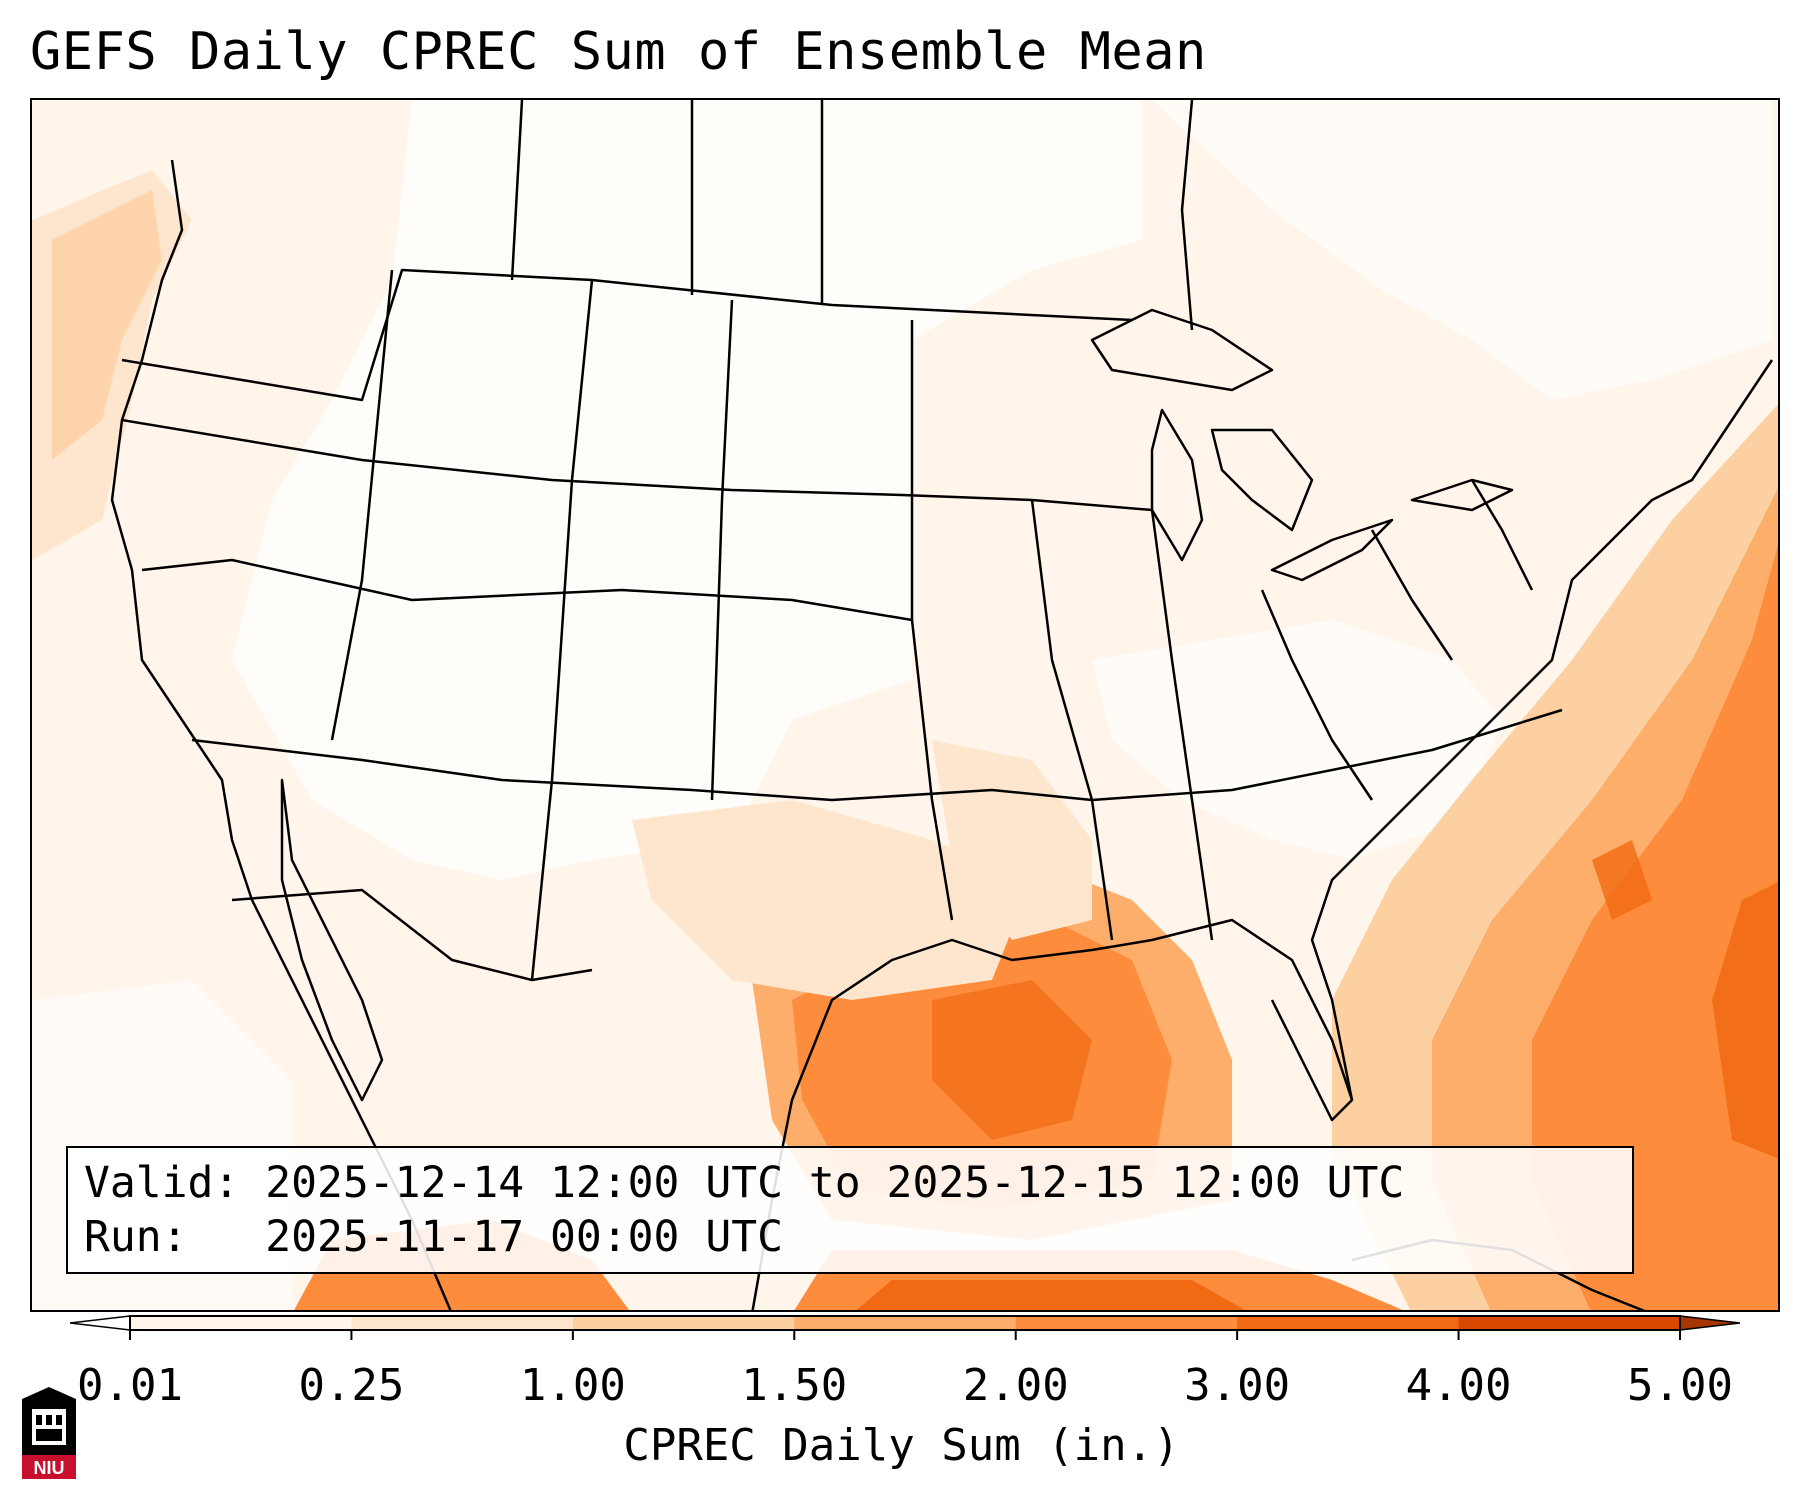  I want to click on colorbar-segments, so click(905, 1327).